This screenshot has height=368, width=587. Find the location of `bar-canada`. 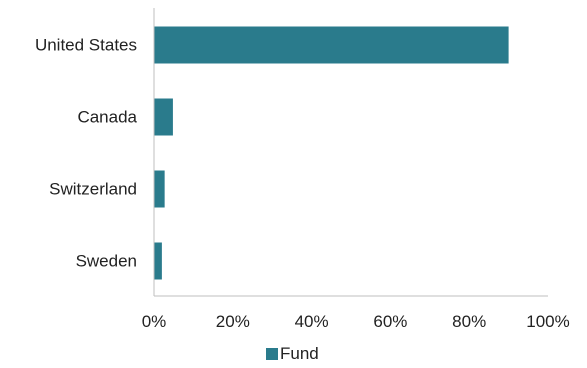

bar-canada is located at coordinates (163, 117).